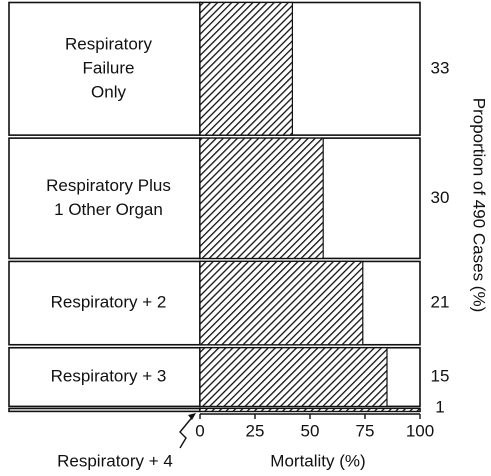 This screenshot has width=491, height=476. What do you see at coordinates (108, 43) in the screenshot?
I see `category-label: Respiratory` at bounding box center [108, 43].